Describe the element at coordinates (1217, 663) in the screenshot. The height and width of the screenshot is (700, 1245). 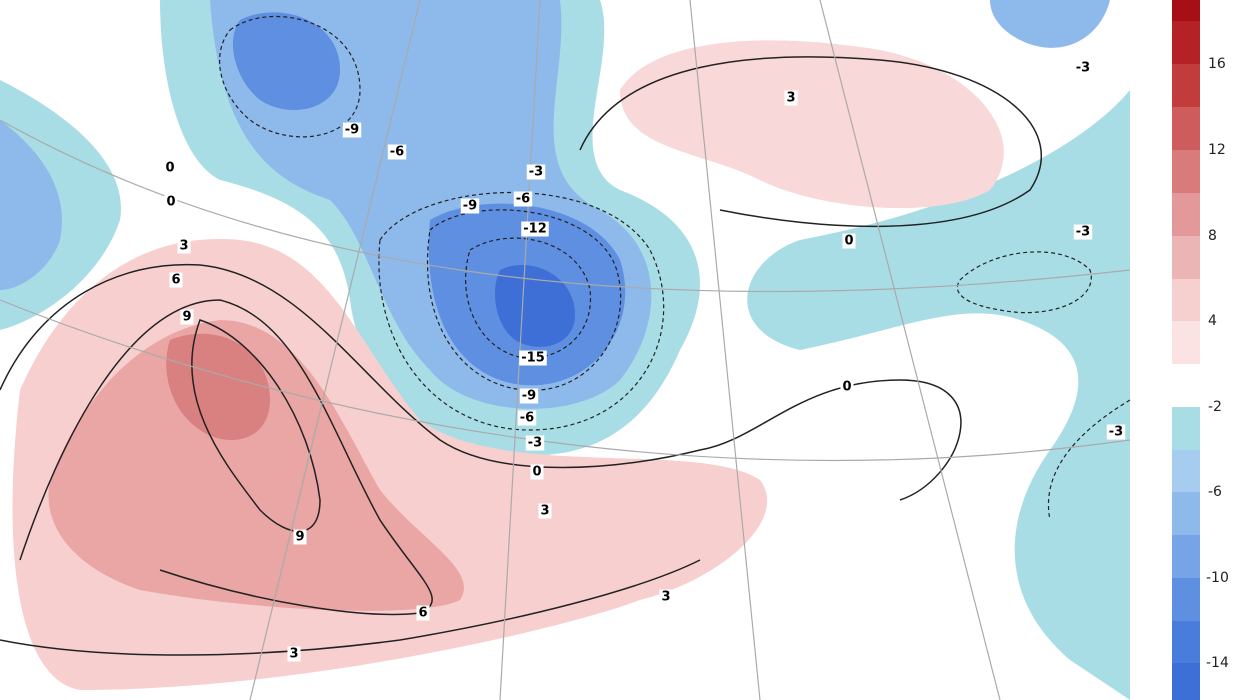
I see `colorbar-label: -14` at that location.